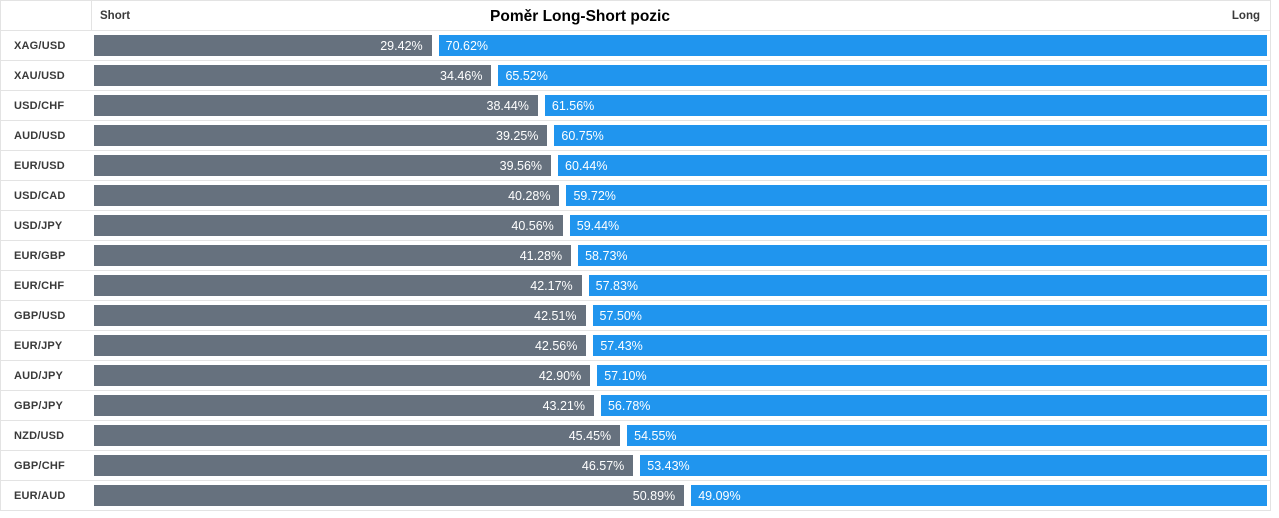 This screenshot has height=518, width=1279. I want to click on table-row: USD/CAD 40.28% 59.72%, so click(635, 196).